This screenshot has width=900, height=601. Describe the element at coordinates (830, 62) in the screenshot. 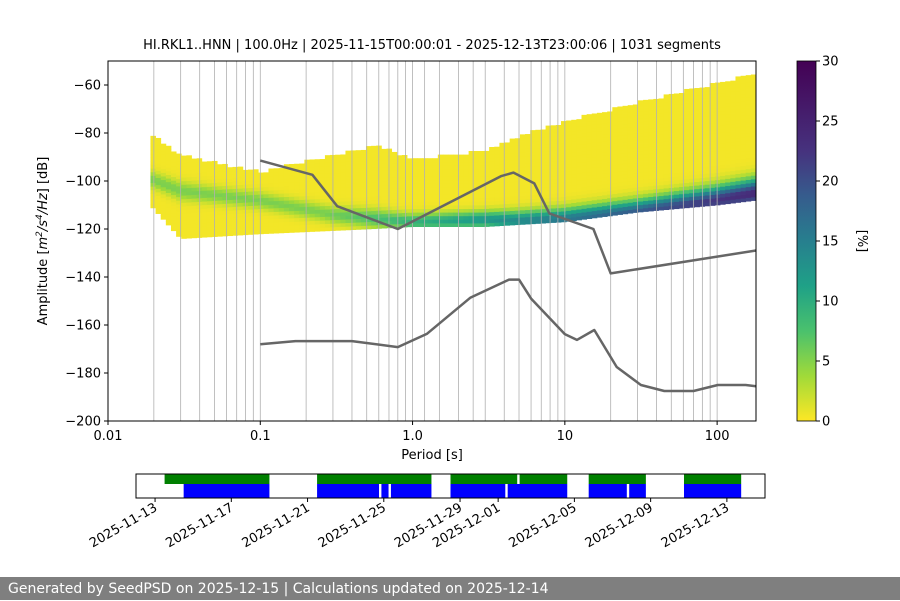

I see `colorbar-tick-label: 30` at that location.